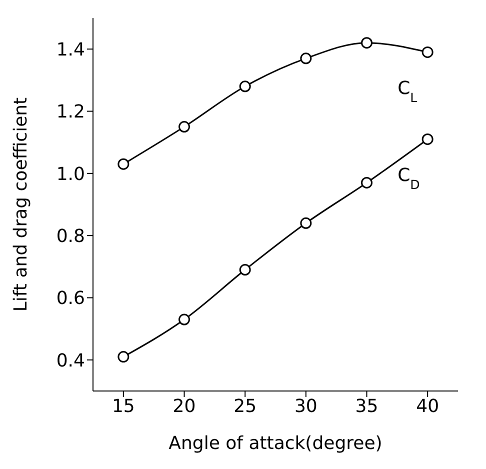 The width and height of the screenshot is (486, 469). Describe the element at coordinates (184, 406) in the screenshot. I see `x-tick-label: 20` at that location.